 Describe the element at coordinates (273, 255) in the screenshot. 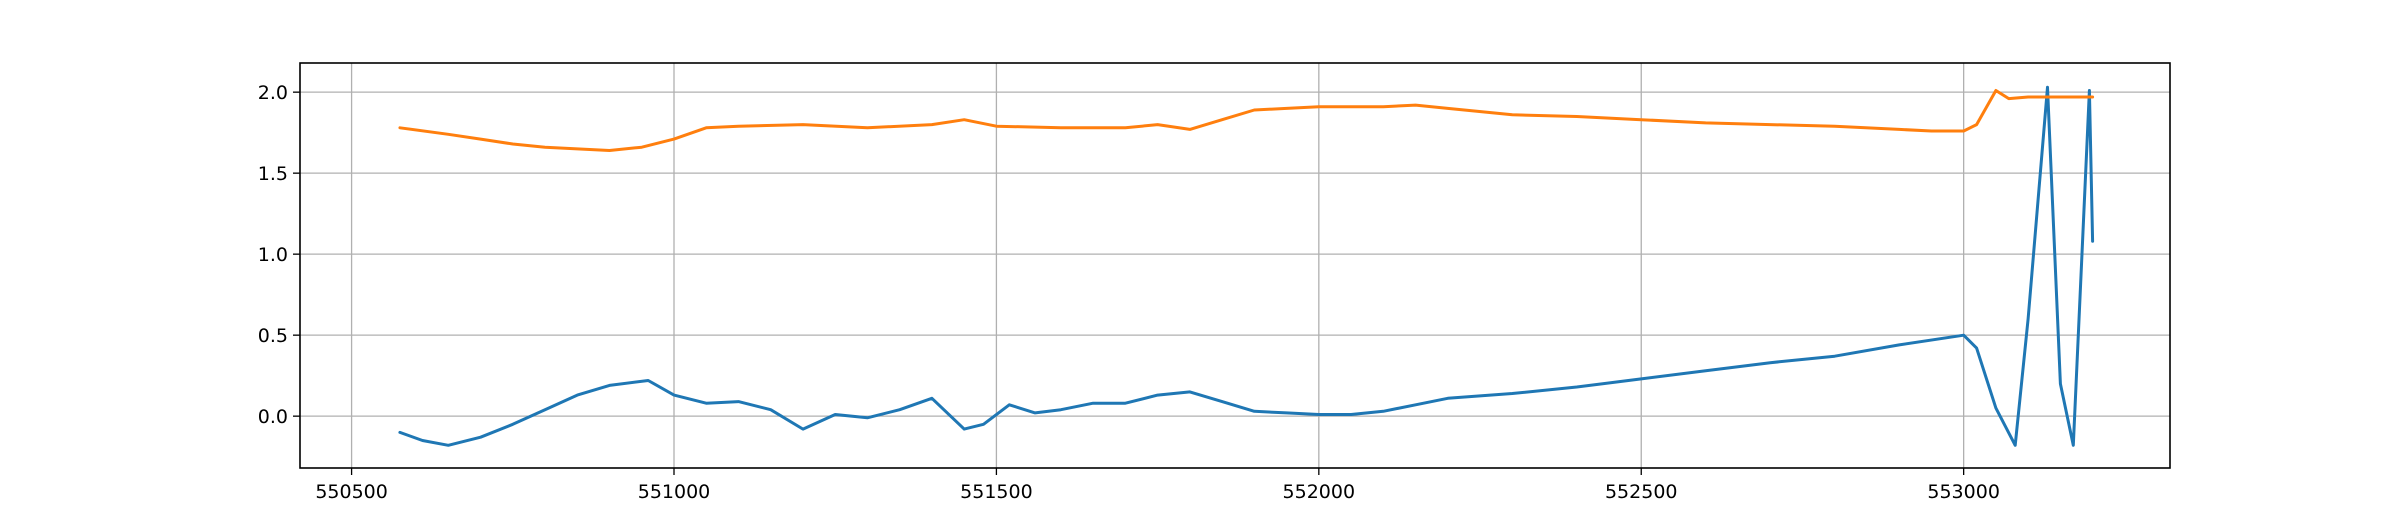

I see `y-tick-label: 1.0` at that location.